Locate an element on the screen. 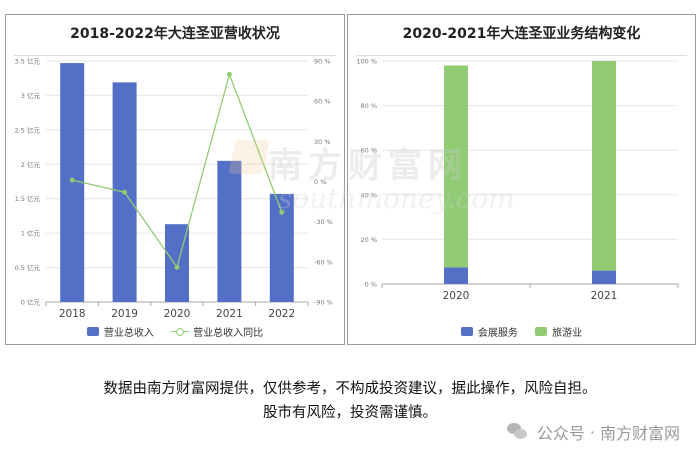 Image resolution: width=700 pixels, height=467 pixels. y-right-tick-label: 90 % is located at coordinates (322, 62).